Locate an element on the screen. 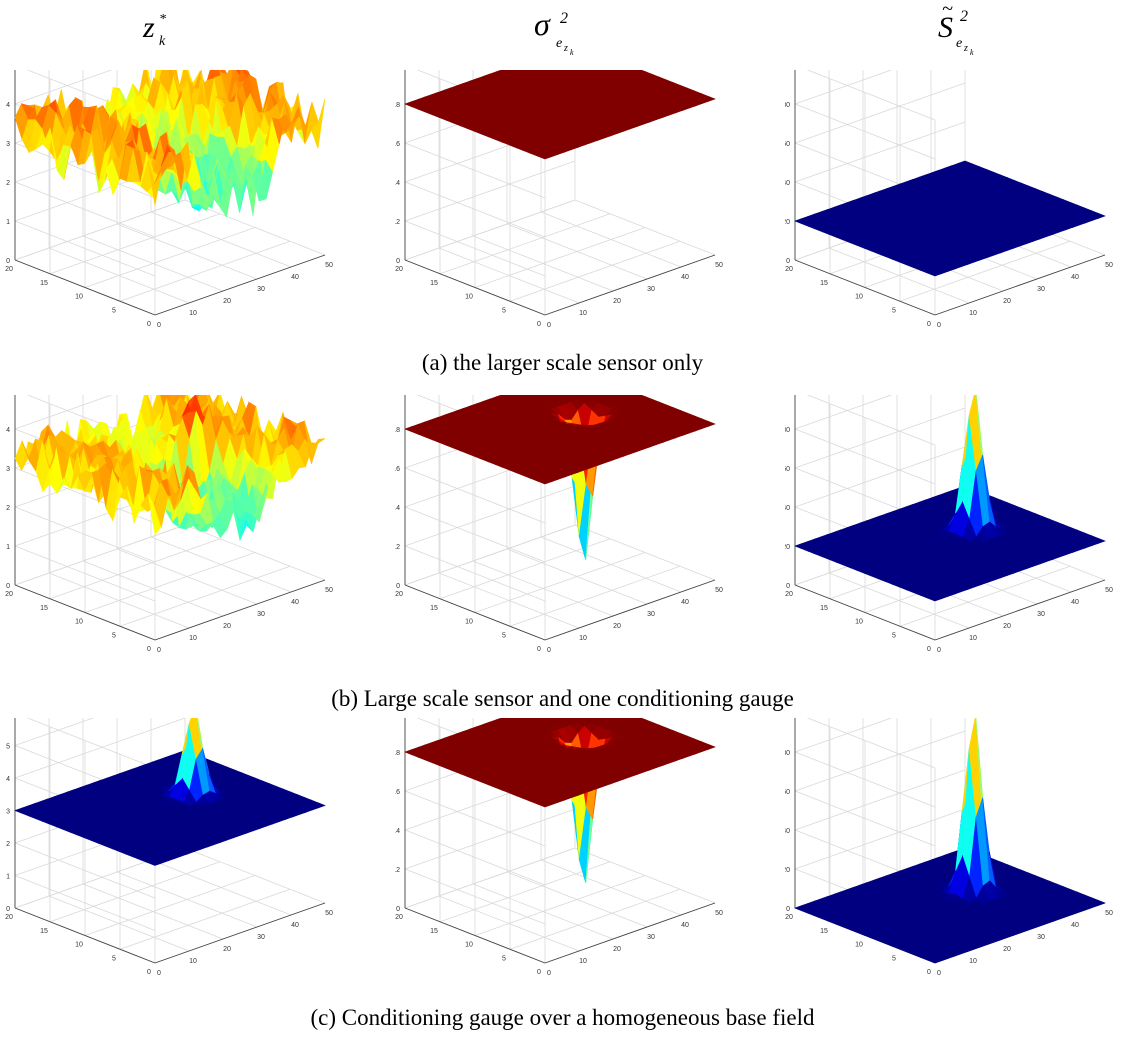 This screenshot has width=1125, height=1040. chart-c-S: 0102030405005101520020406080100 is located at coordinates (949, 847).